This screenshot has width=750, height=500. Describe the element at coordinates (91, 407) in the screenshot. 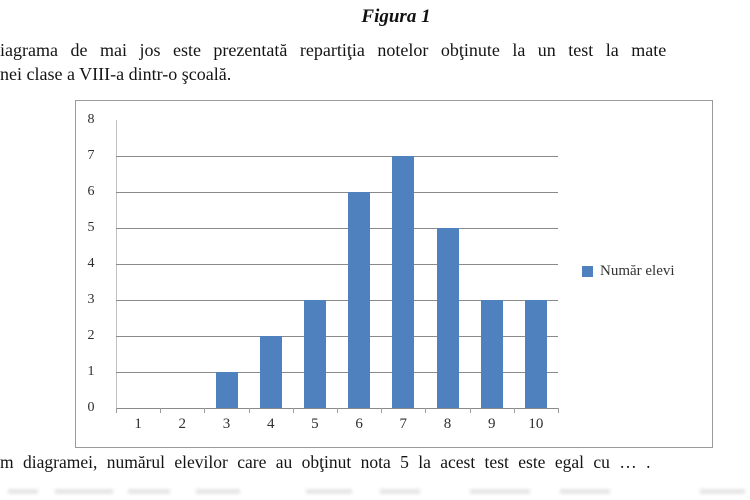

I see `y-axis-tick-label: 0` at that location.